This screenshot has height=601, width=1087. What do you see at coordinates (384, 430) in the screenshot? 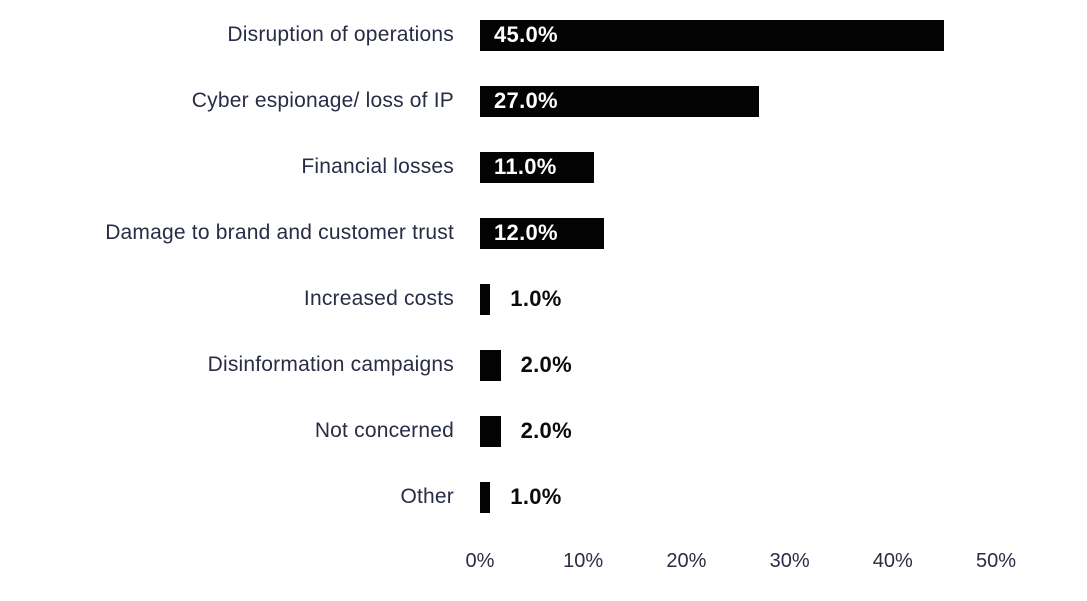
I see `category-label: Not concerned` at bounding box center [384, 430].